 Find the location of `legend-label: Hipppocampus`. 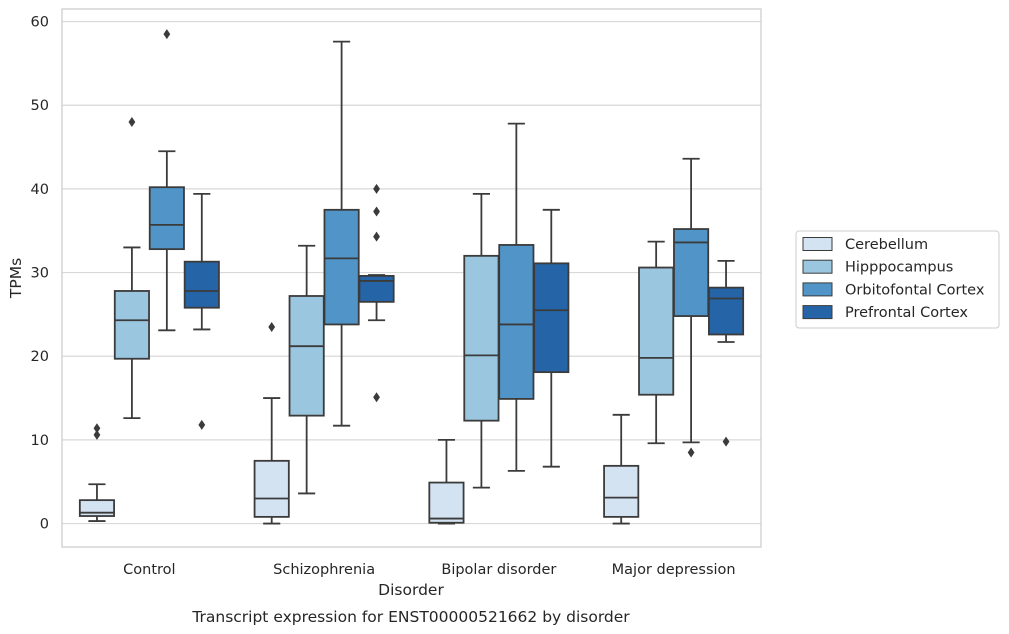

legend-label: Hipppocampus is located at coordinates (899, 268).